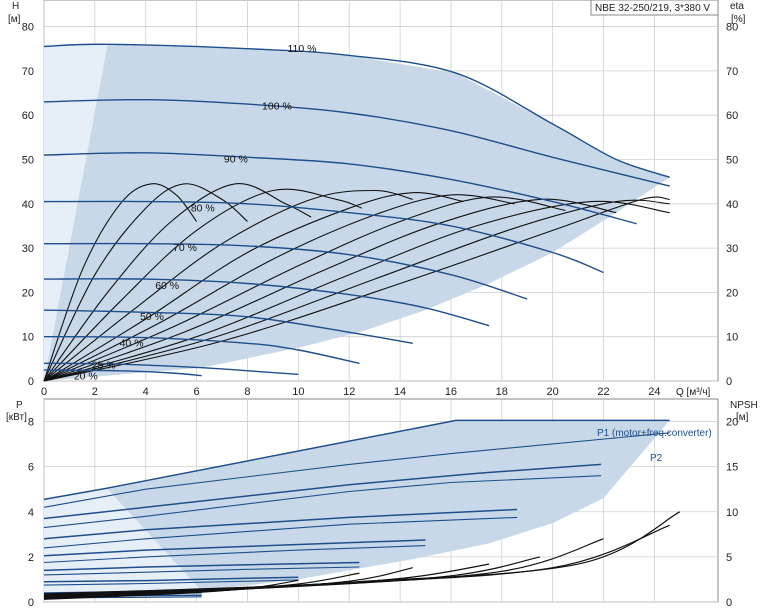  What do you see at coordinates (31, 423) in the screenshot?
I see `power-ytick-label: 8` at bounding box center [31, 423].